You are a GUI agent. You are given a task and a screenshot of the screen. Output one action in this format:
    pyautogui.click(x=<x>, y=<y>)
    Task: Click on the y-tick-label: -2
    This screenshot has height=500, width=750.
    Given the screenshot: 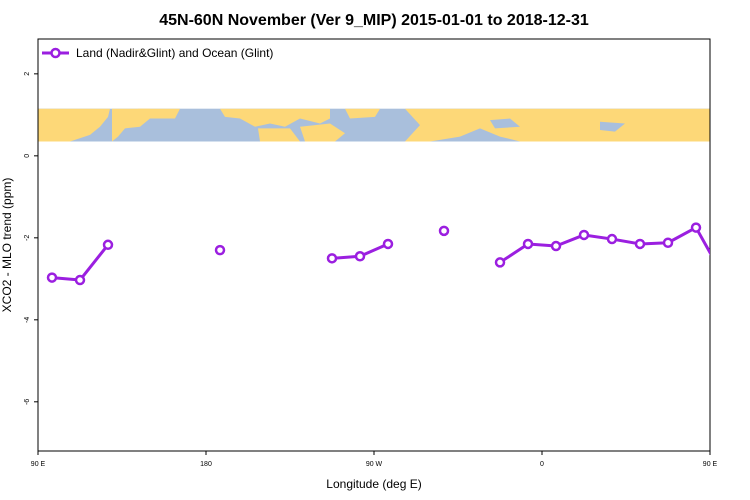 What is the action you would take?
    pyautogui.click(x=27, y=238)
    